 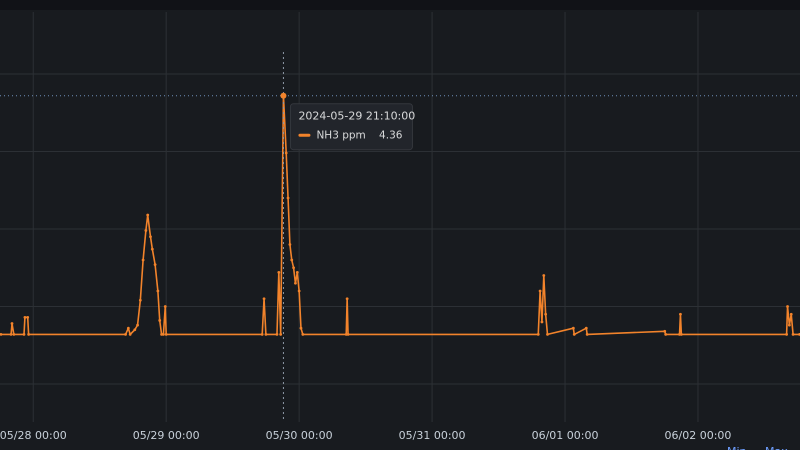 I want to click on x-tick-label: 05/31 00:00, so click(x=432, y=435).